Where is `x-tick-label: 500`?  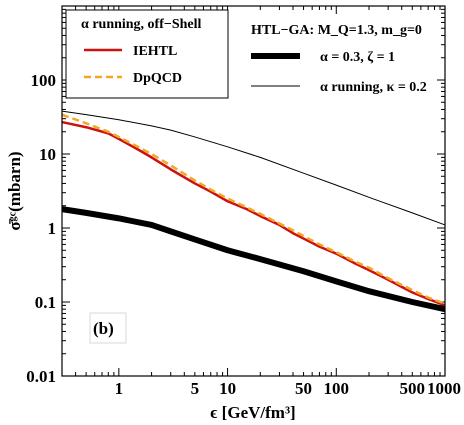 x-tick-label: 500 is located at coordinates (413, 388).